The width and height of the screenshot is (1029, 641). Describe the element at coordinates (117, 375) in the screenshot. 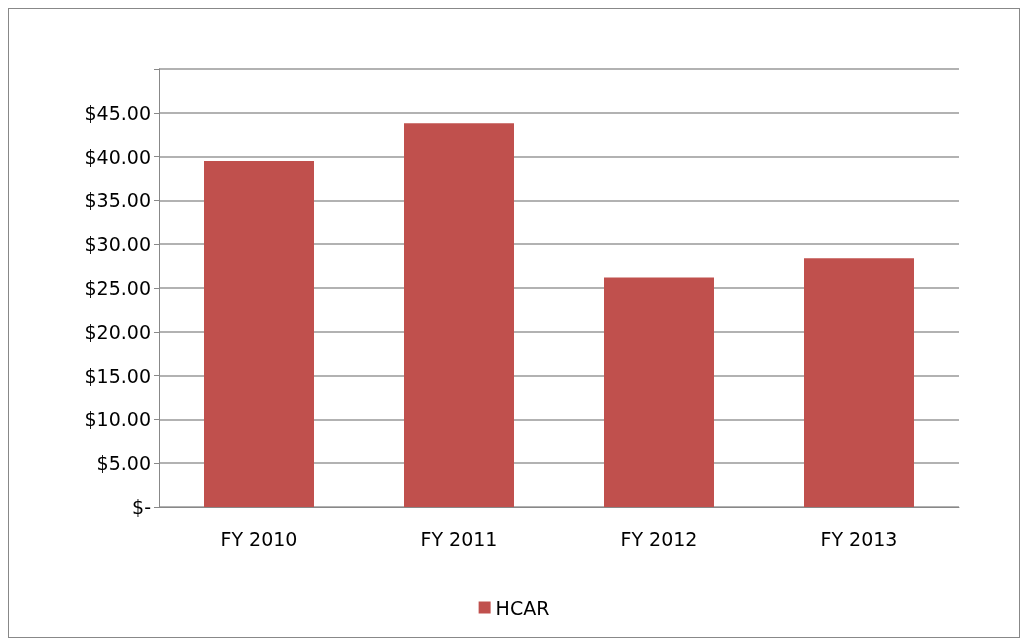

I see `y-tick-label: $15.00` at that location.